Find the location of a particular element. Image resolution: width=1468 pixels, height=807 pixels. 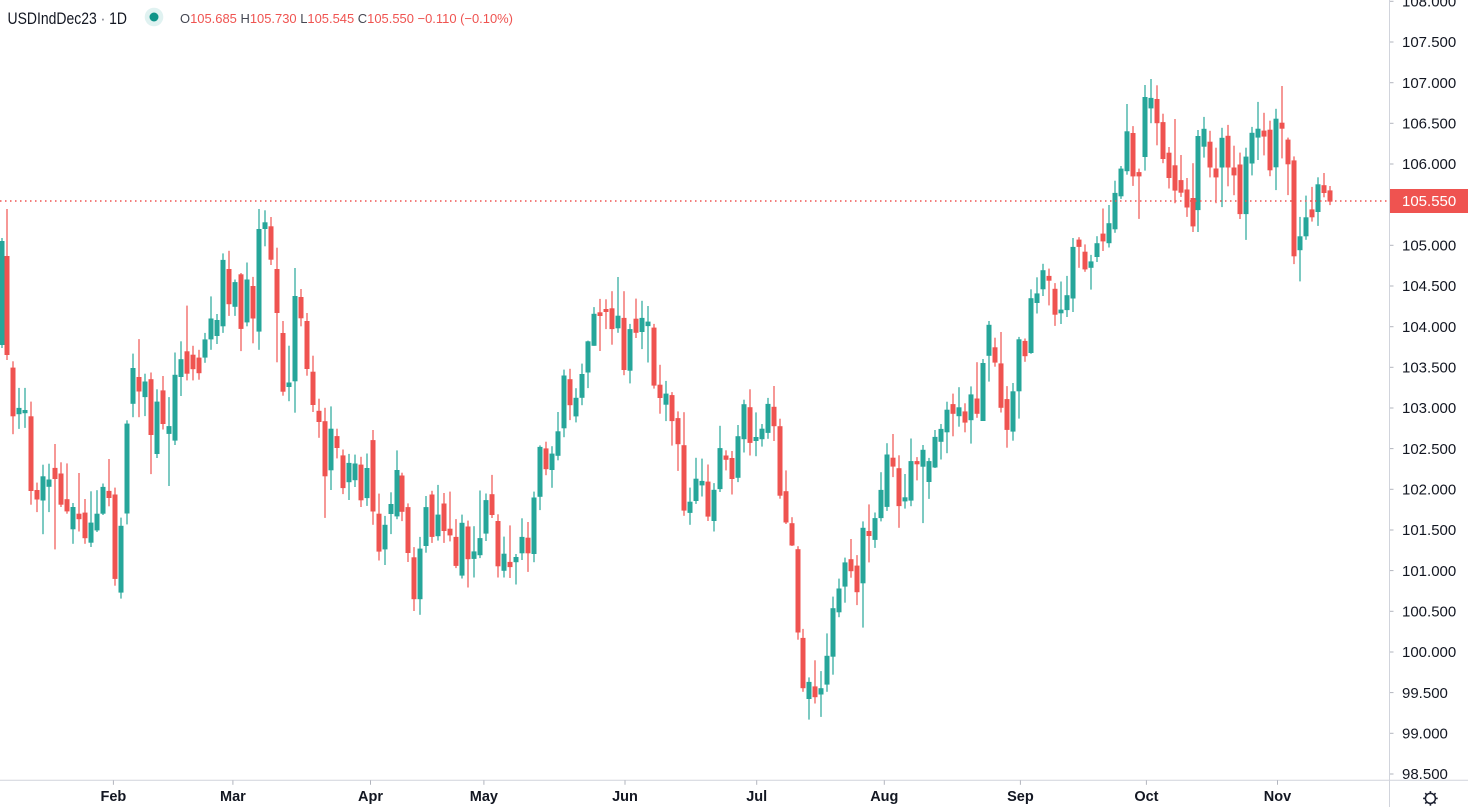

svg-text: USDIndDec23 · 1D is located at coordinates (68, 19).